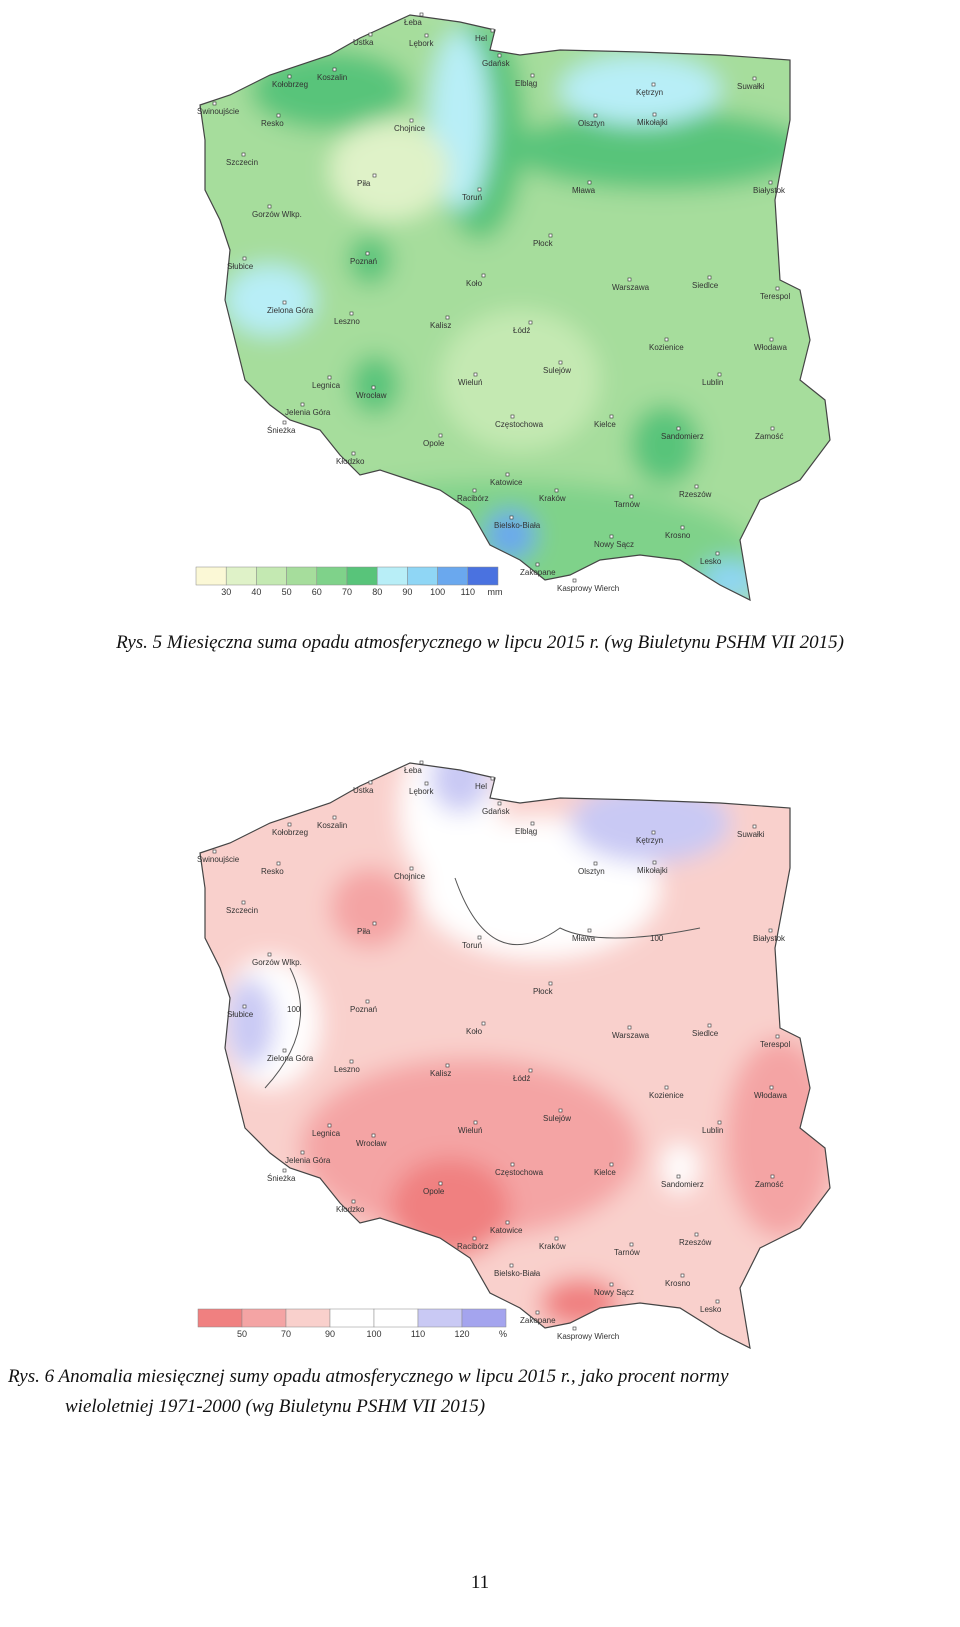 The image size is (960, 1627). Describe the element at coordinates (751, 86) in the screenshot. I see `city-label: Suwałki` at that location.